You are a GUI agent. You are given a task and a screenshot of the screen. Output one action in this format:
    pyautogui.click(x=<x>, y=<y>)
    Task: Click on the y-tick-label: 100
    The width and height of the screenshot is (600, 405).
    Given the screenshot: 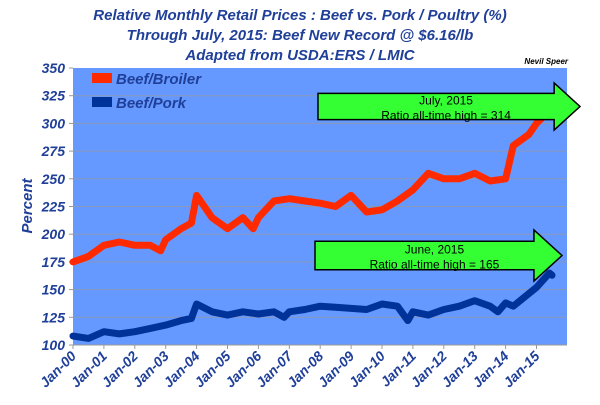 What is the action you would take?
    pyautogui.click(x=54, y=345)
    